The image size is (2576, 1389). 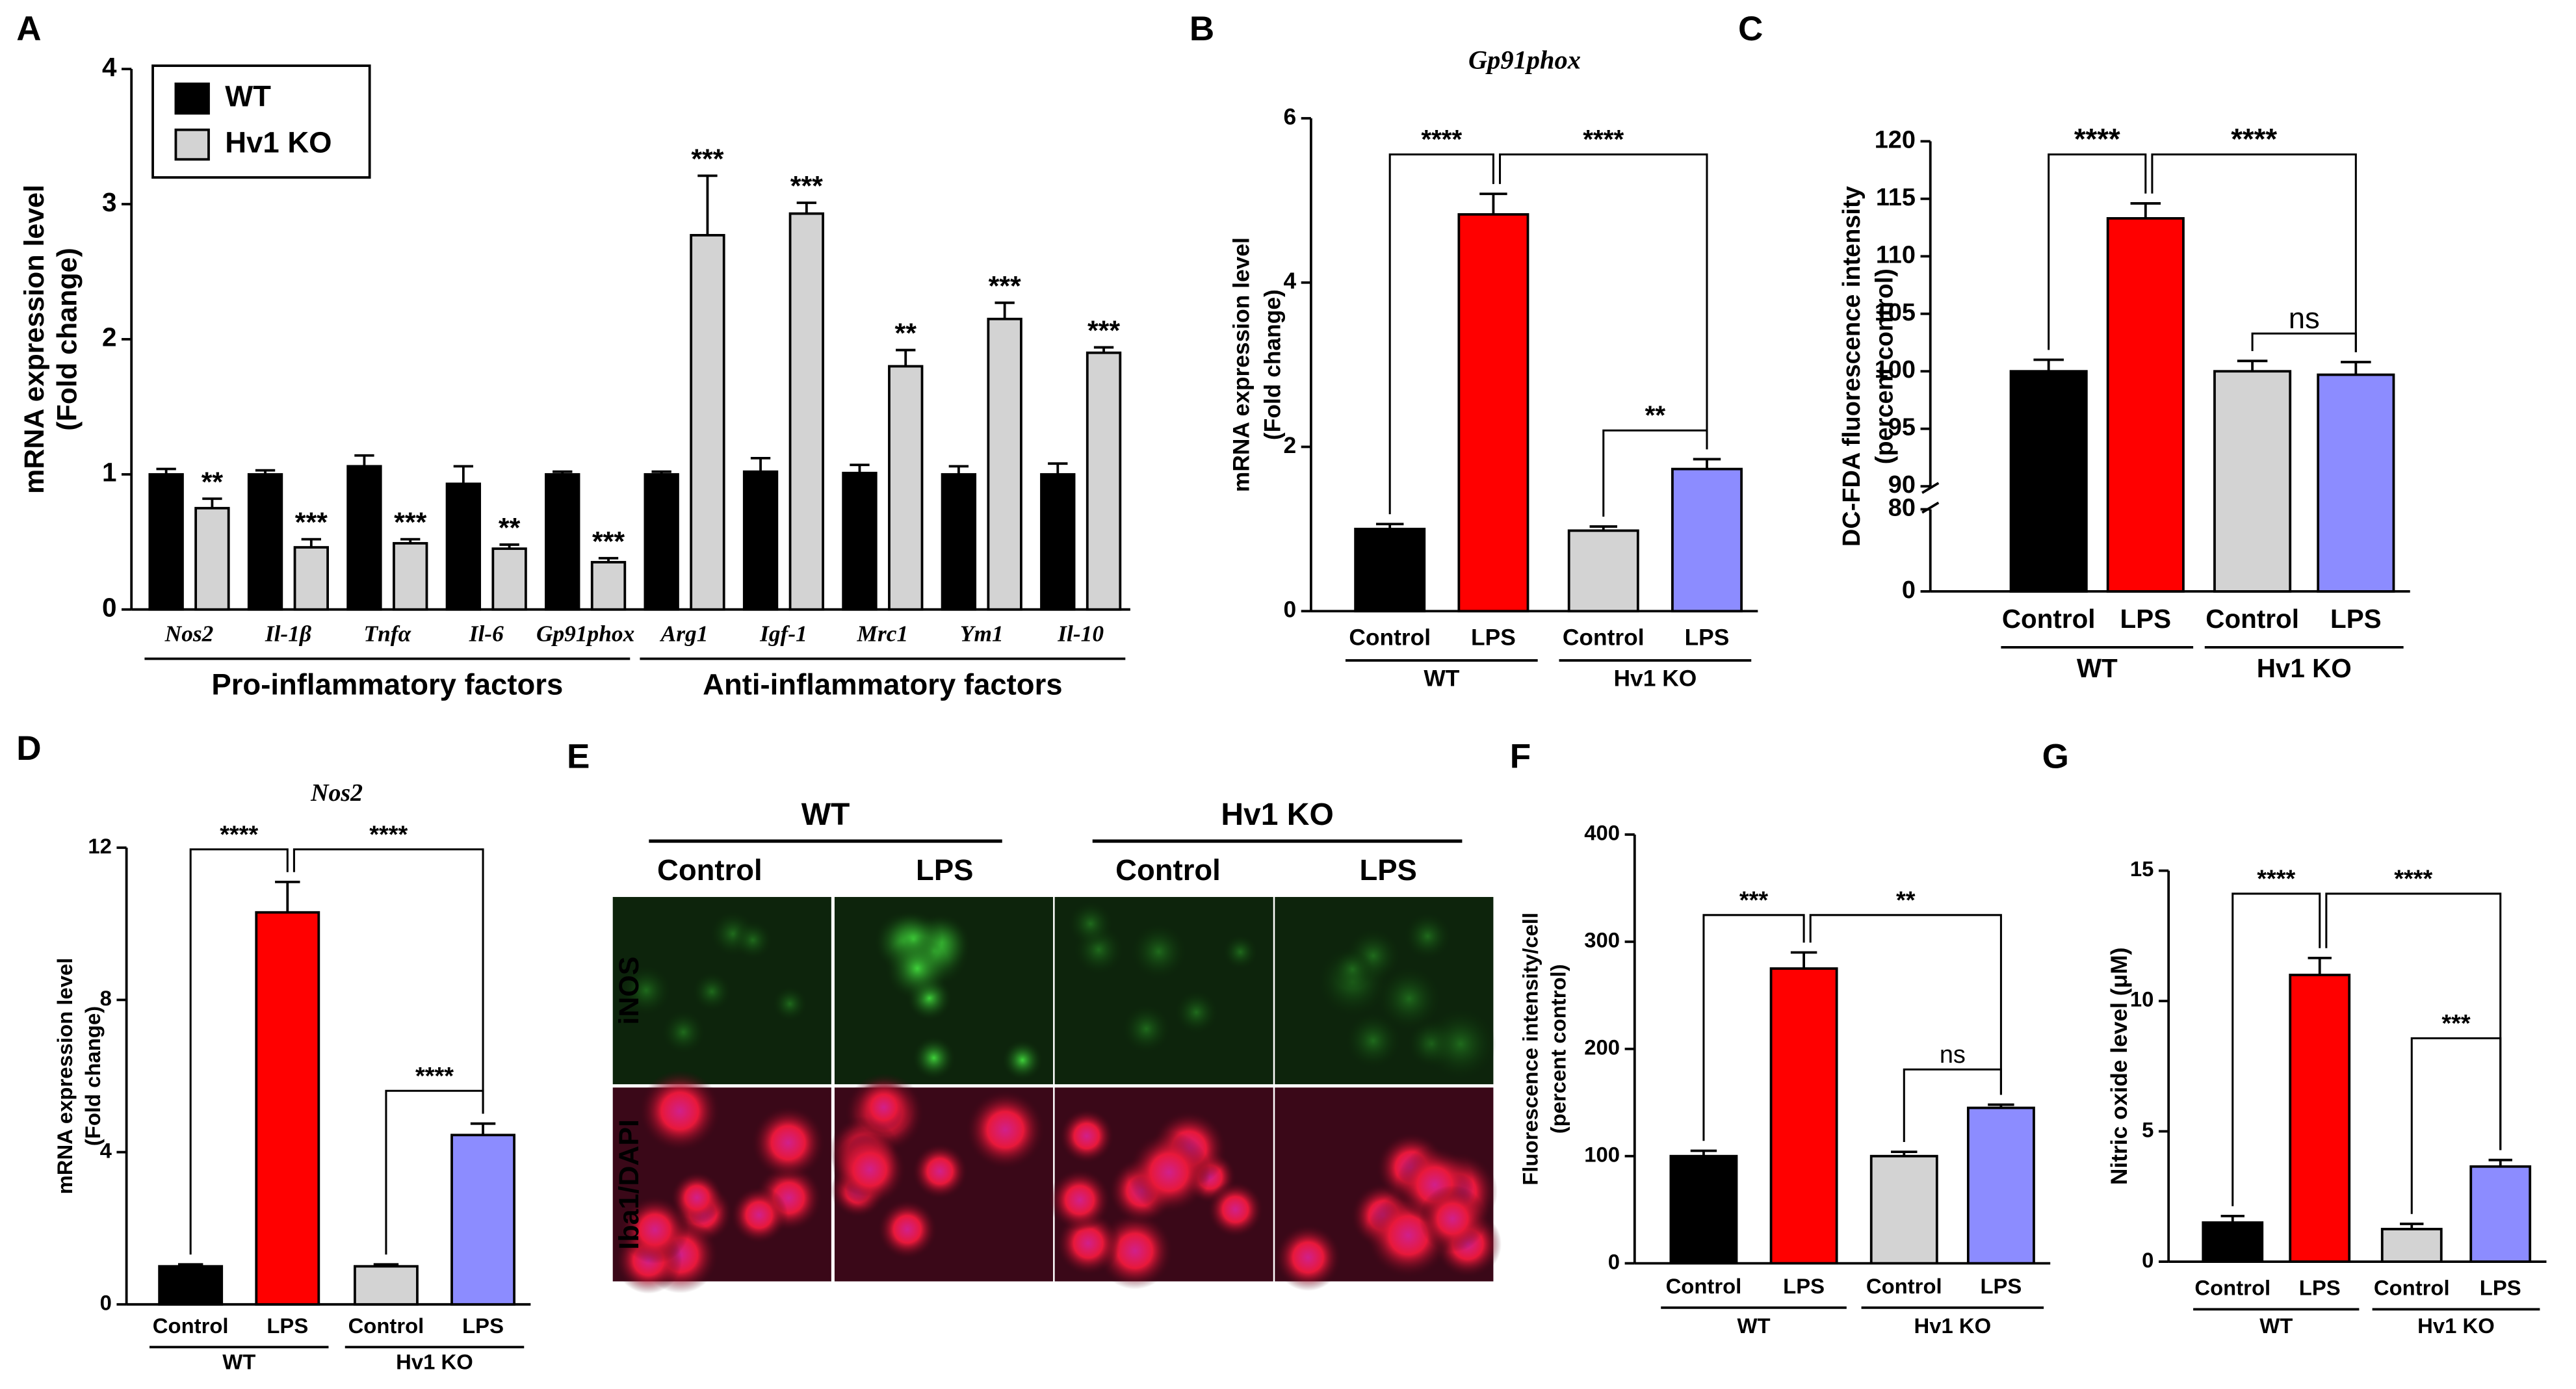 What do you see at coordinates (1852, 366) in the screenshot?
I see `y-axis-label: DC-FDA fluorescence intensity` at bounding box center [1852, 366].